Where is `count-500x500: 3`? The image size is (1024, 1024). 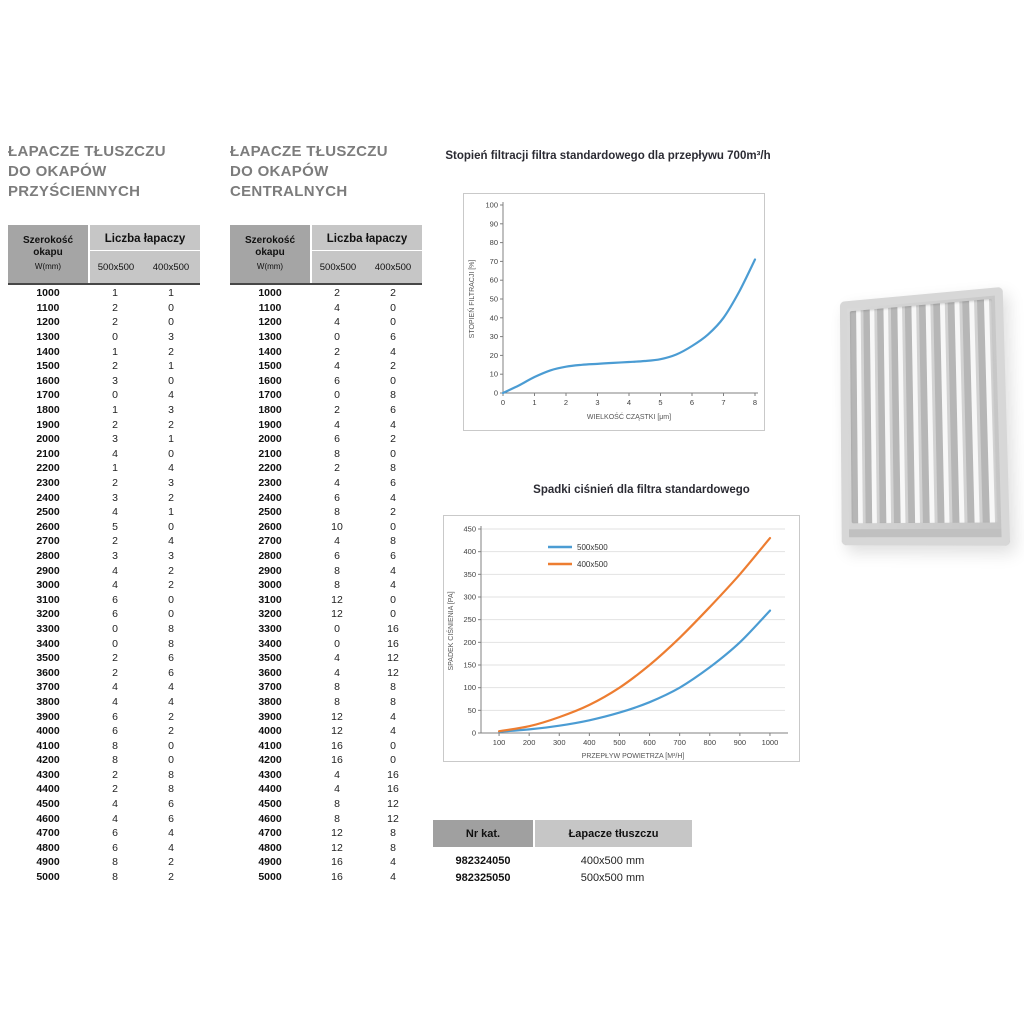
count-500x500: 3 is located at coordinates (115, 555).